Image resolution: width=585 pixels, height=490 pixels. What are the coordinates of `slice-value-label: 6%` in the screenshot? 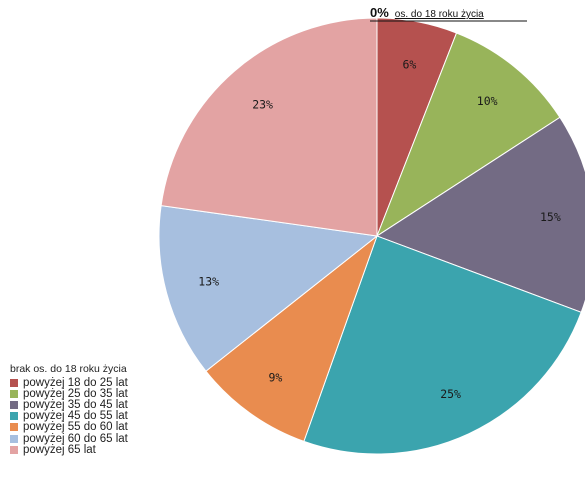 It's located at (409, 65).